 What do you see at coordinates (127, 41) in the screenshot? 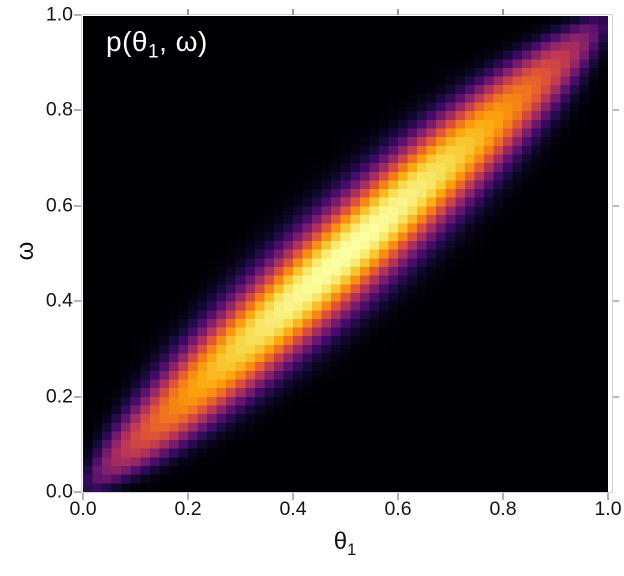
I see `plot-title-prefix: p(θ` at bounding box center [127, 41].